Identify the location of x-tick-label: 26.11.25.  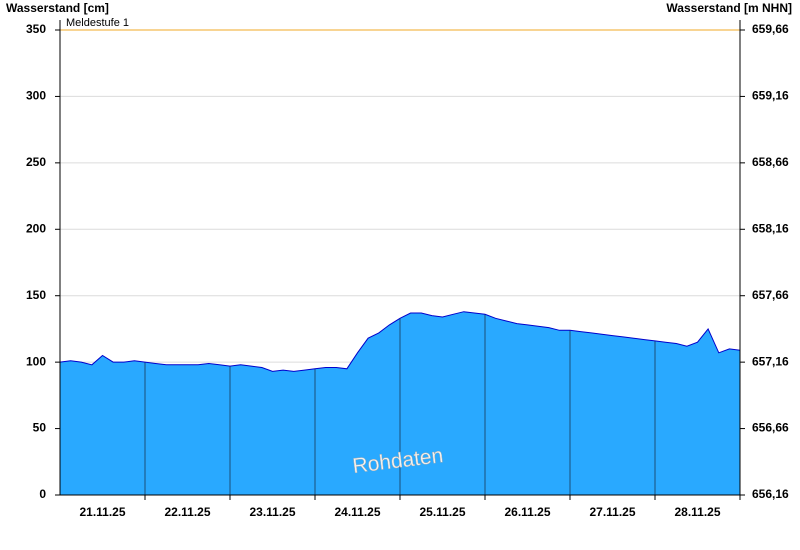
(527, 512).